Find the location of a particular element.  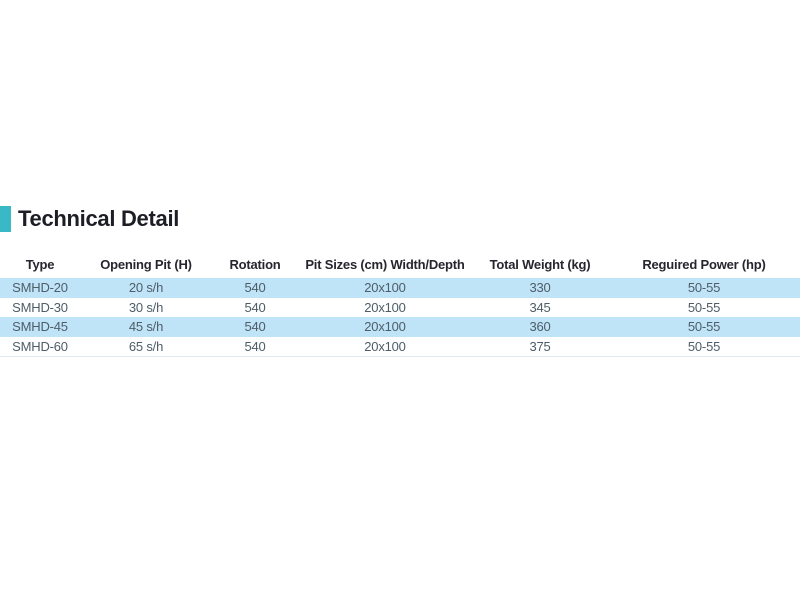

table-row-smhd-20: SMHD-20 20 s/h 540 20x100 330 50-55 is located at coordinates (400, 288).